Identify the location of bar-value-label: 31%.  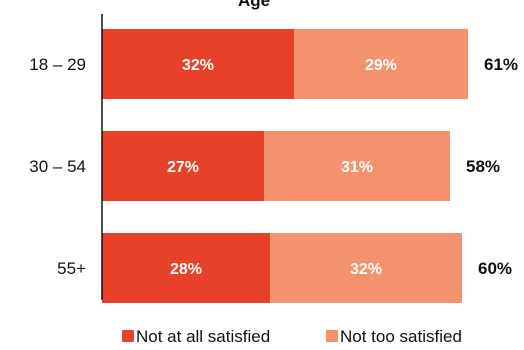
(357, 167).